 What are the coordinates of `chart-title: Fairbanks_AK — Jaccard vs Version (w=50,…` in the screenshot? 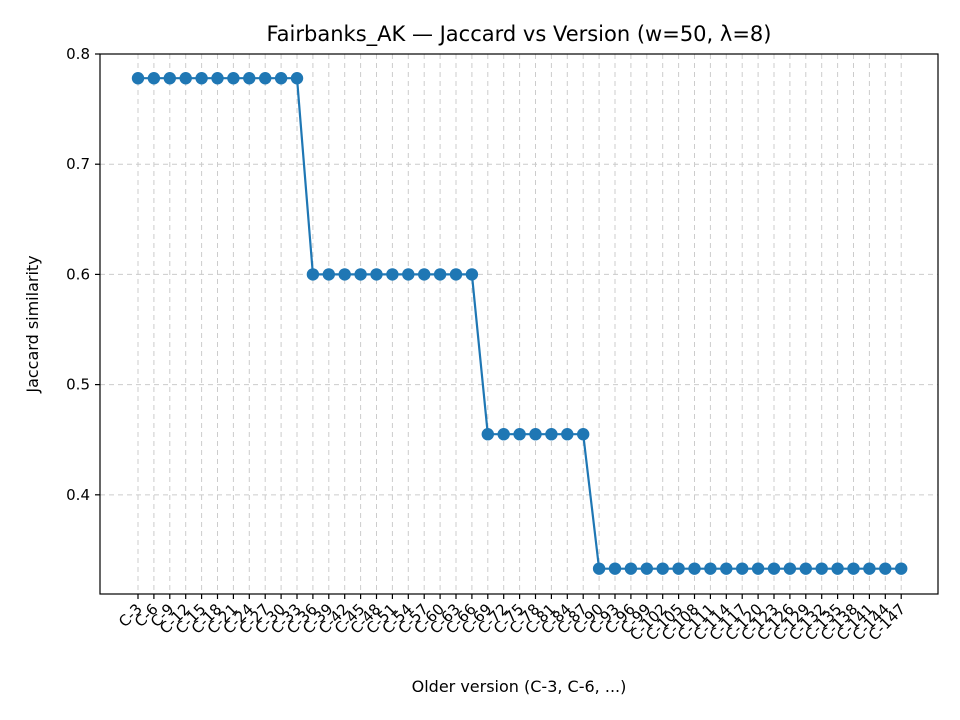 It's located at (519, 34).